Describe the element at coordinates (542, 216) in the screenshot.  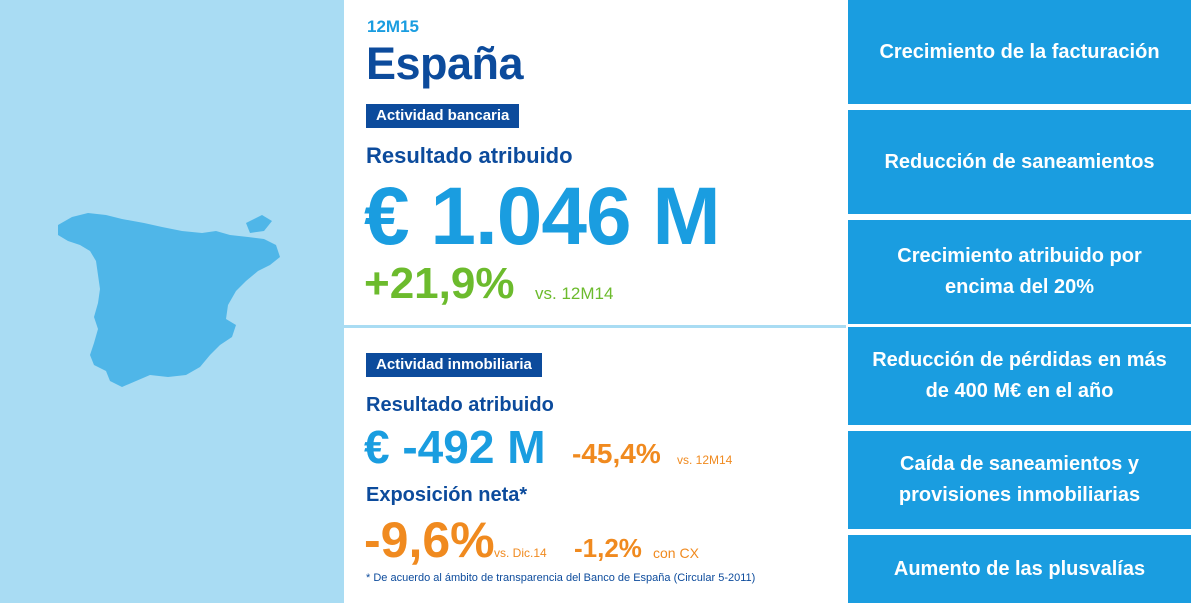
I see `banking-result-value: € 1.046 M` at that location.